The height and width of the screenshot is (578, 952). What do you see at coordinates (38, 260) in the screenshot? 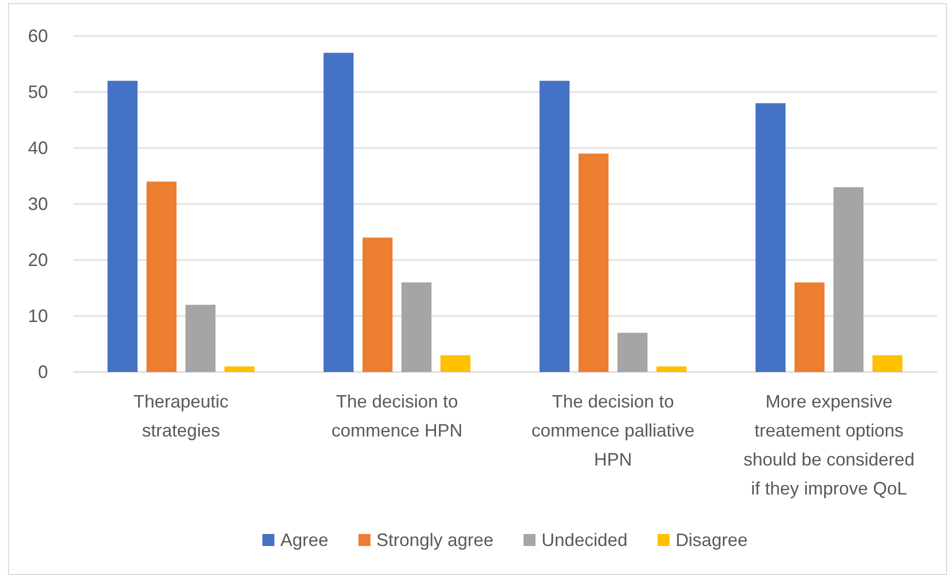
I see `y-tick-label: 20` at bounding box center [38, 260].